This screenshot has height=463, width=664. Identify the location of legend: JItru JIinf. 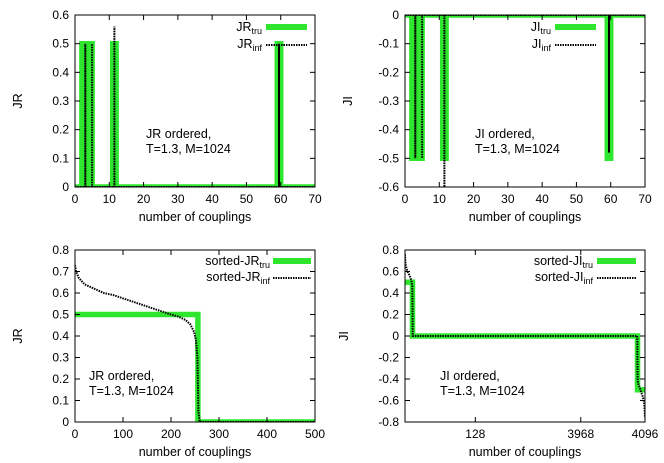
(563, 36).